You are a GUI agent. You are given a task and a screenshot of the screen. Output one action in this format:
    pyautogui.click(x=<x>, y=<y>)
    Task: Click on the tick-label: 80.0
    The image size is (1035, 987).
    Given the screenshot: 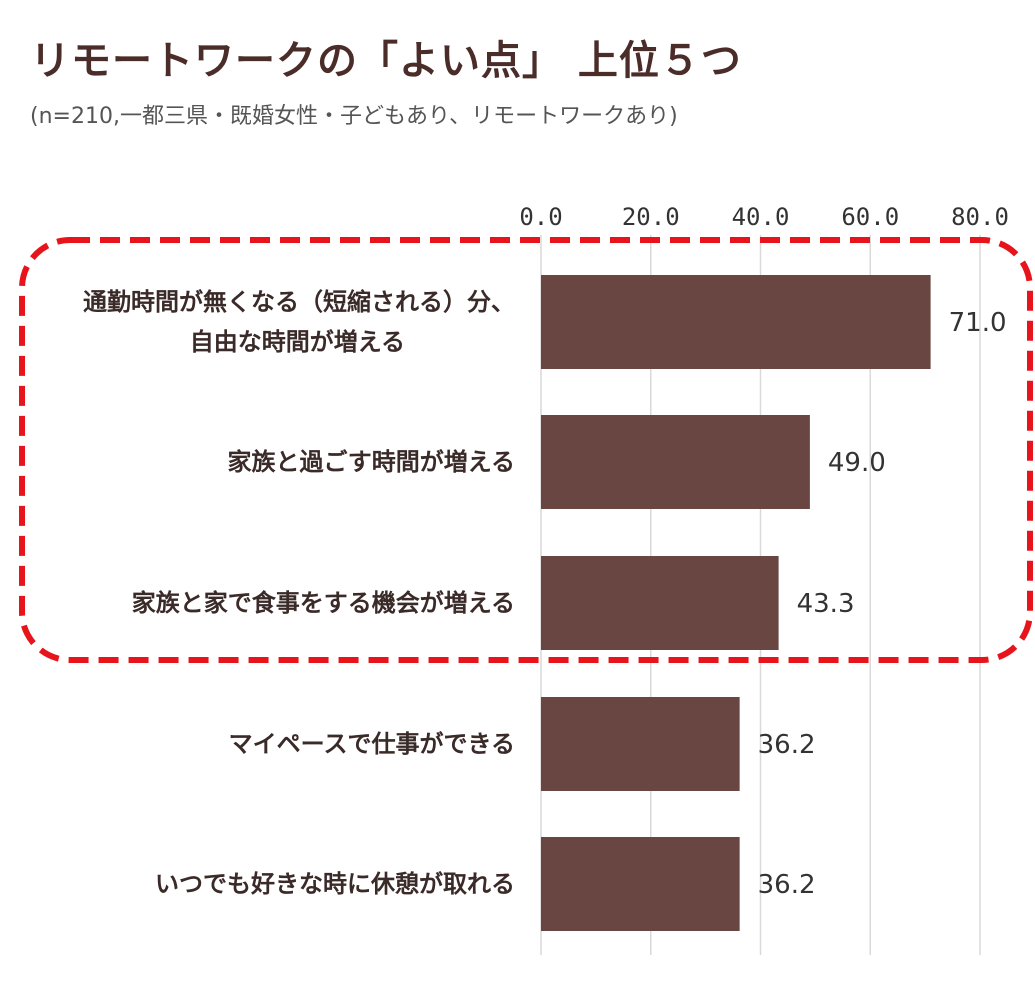 What is the action you would take?
    pyautogui.click(x=980, y=217)
    